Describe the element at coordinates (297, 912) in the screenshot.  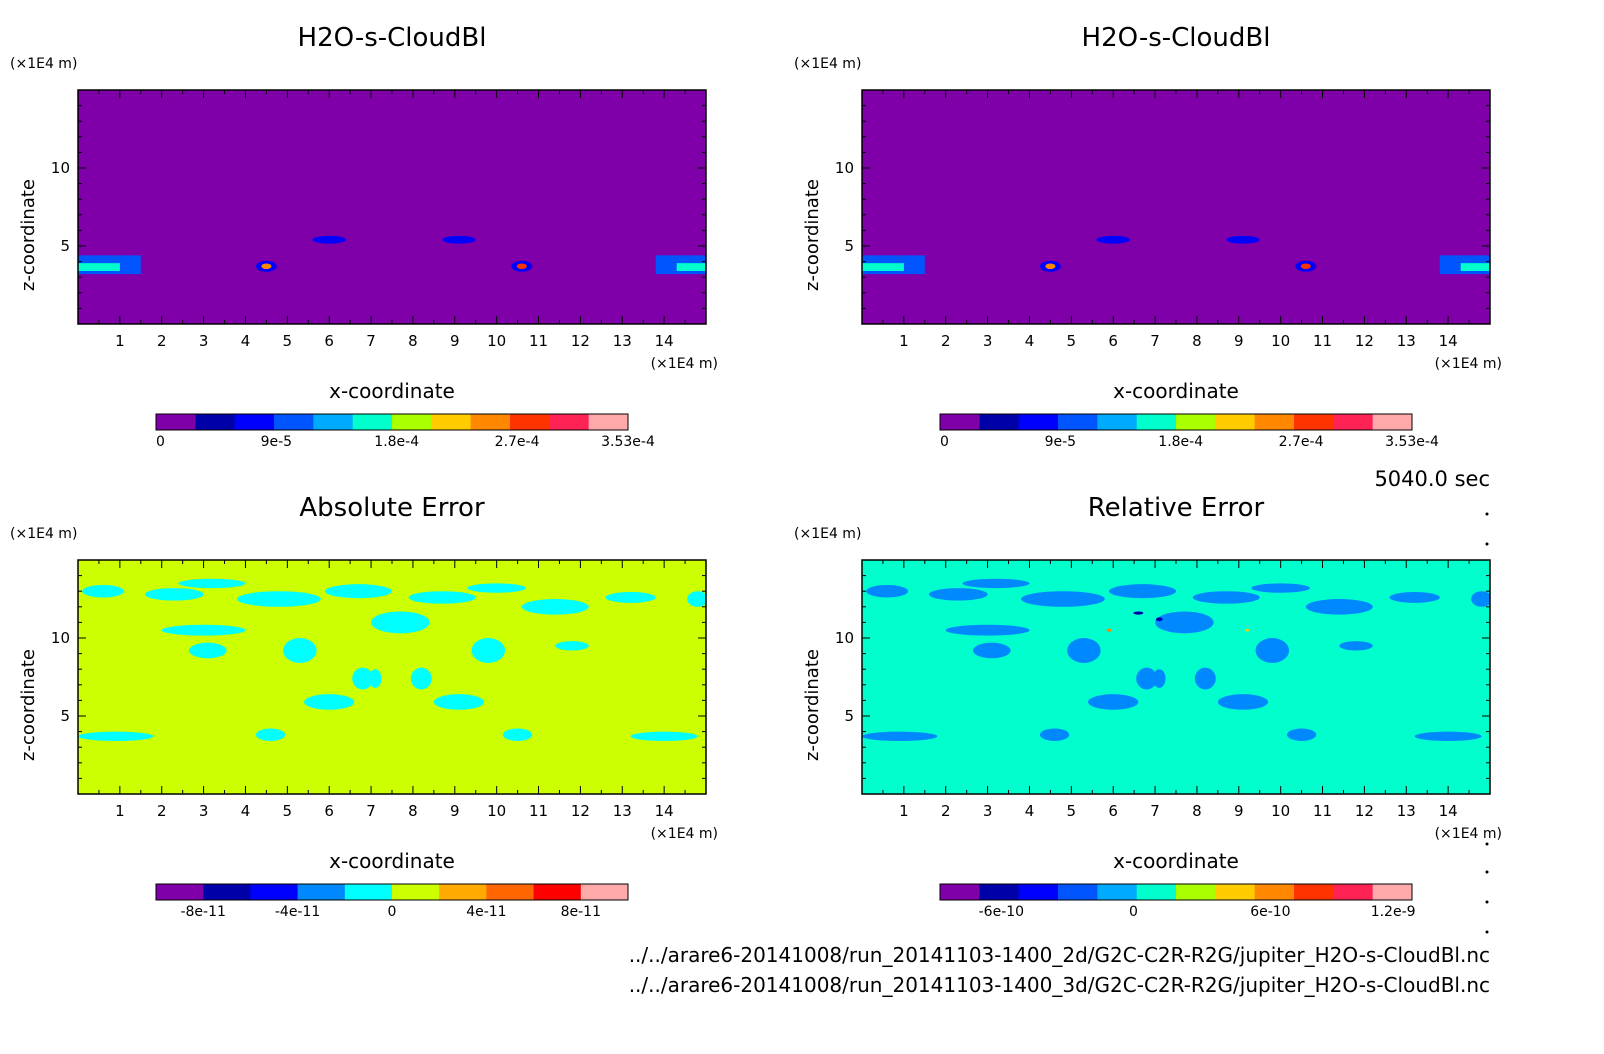
I see `colorbar-label-1: -4e-11` at that location.